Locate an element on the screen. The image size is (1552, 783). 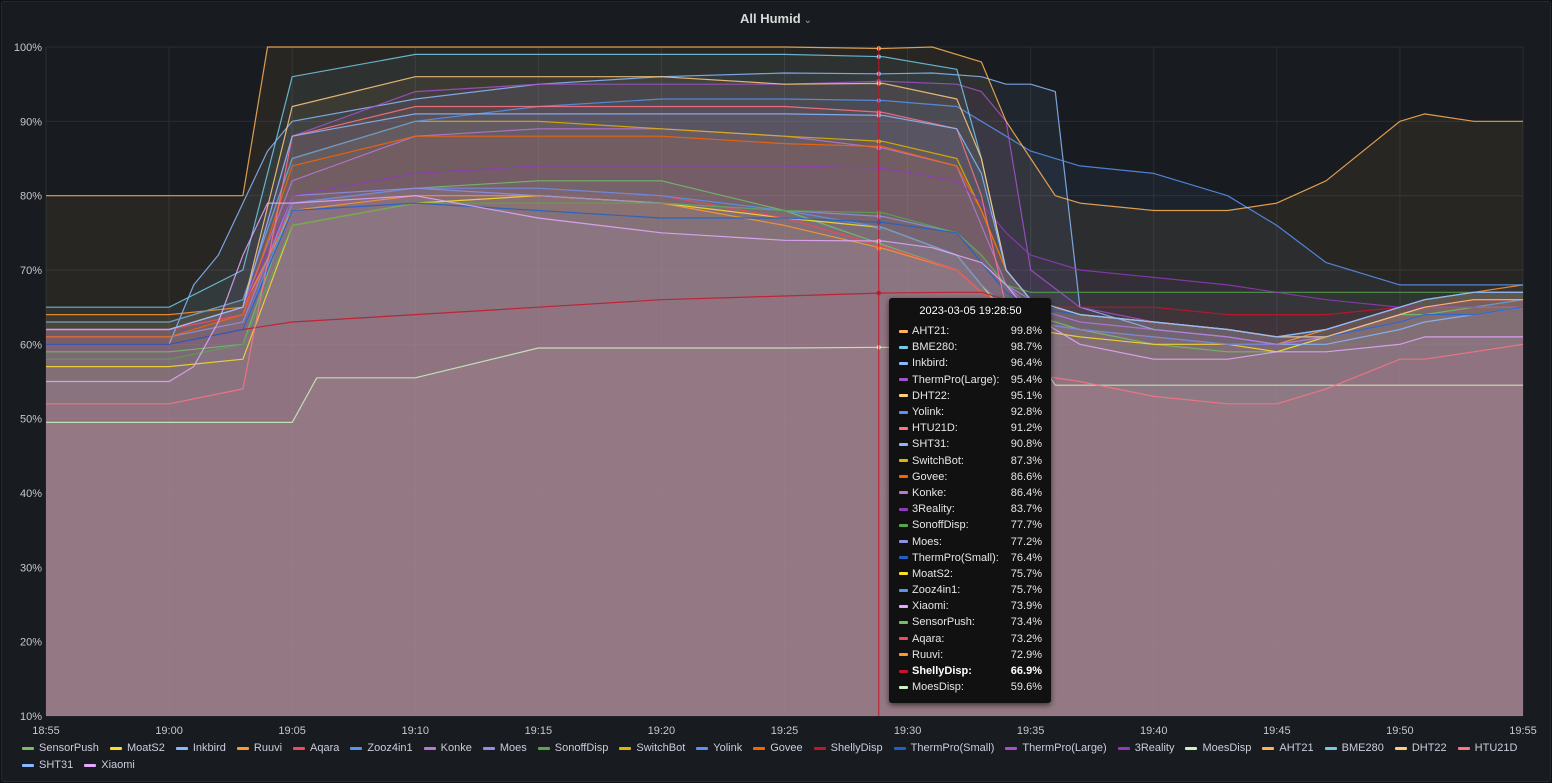
legend-item-moesdisp: MoesDisp is located at coordinates (1218, 748).